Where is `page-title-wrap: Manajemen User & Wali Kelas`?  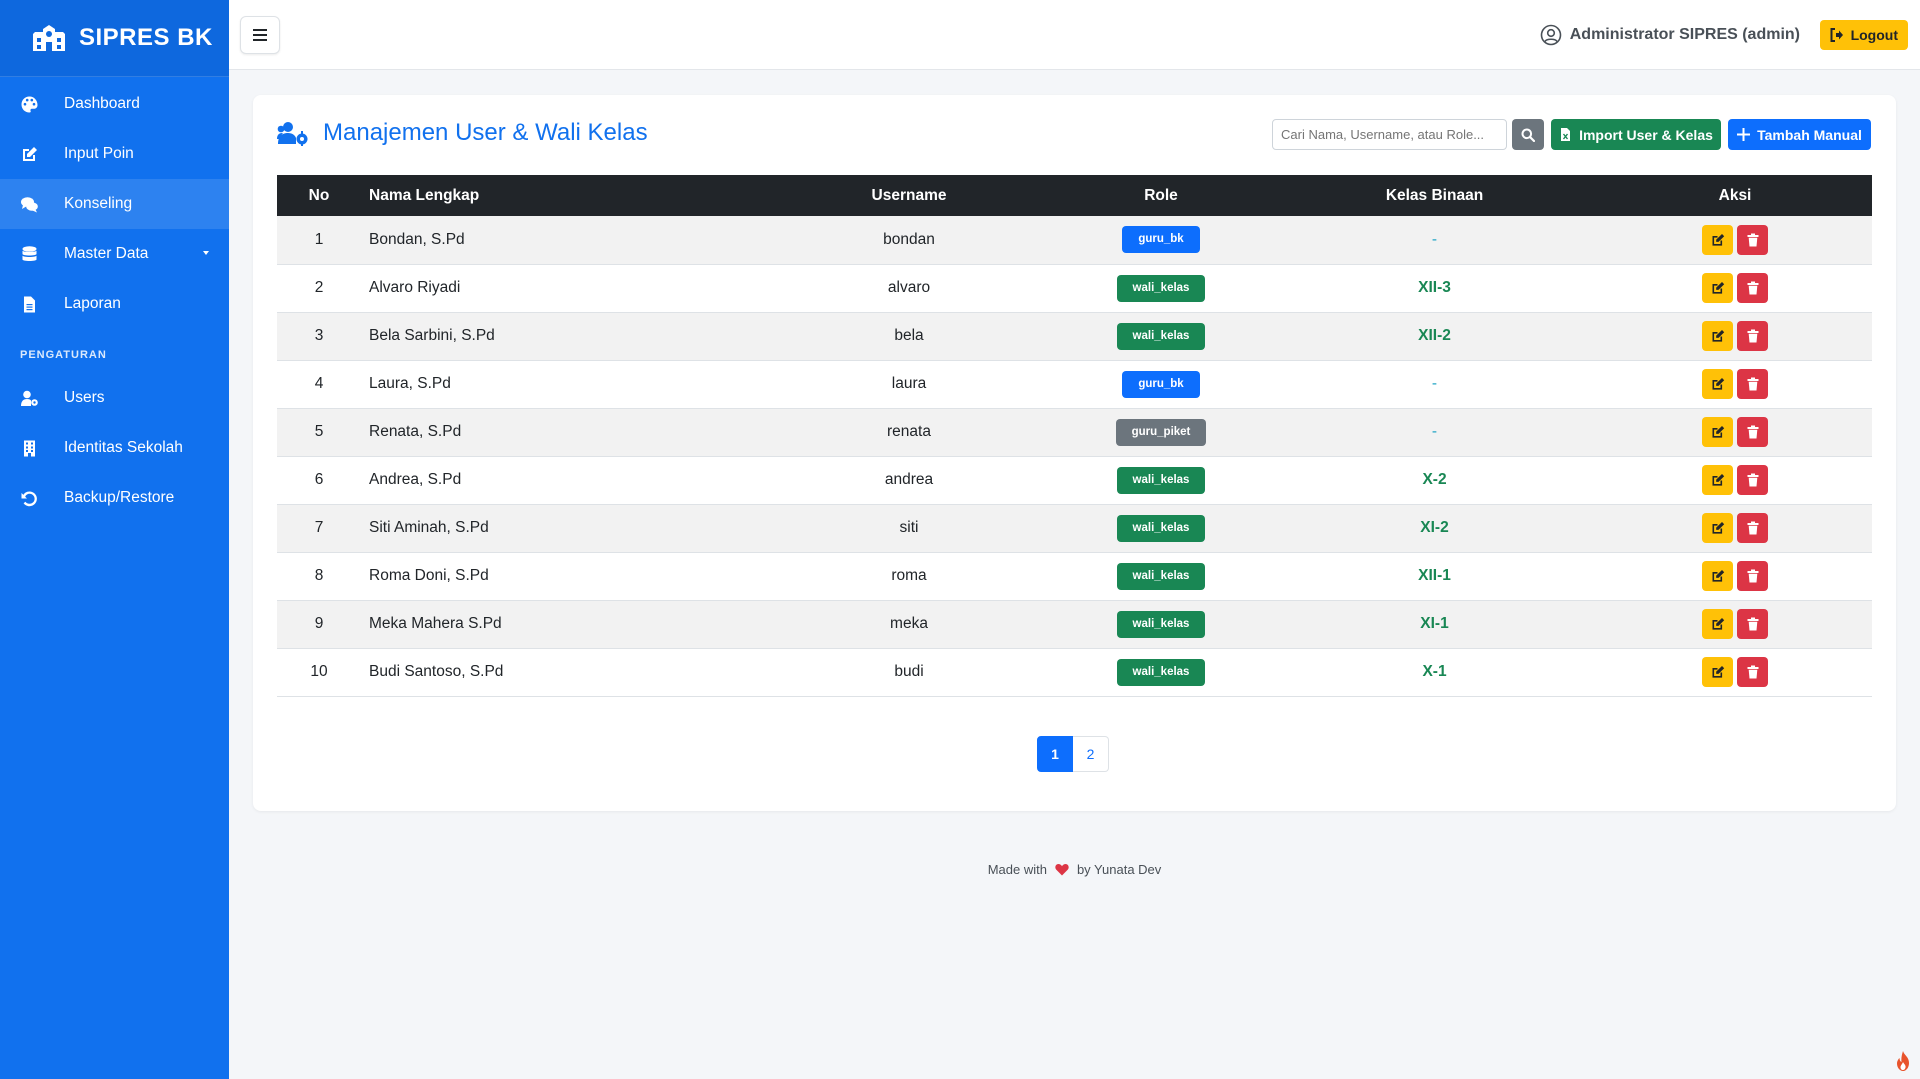
page-title-wrap: Manajemen User & Wali Kelas is located at coordinates (462, 133).